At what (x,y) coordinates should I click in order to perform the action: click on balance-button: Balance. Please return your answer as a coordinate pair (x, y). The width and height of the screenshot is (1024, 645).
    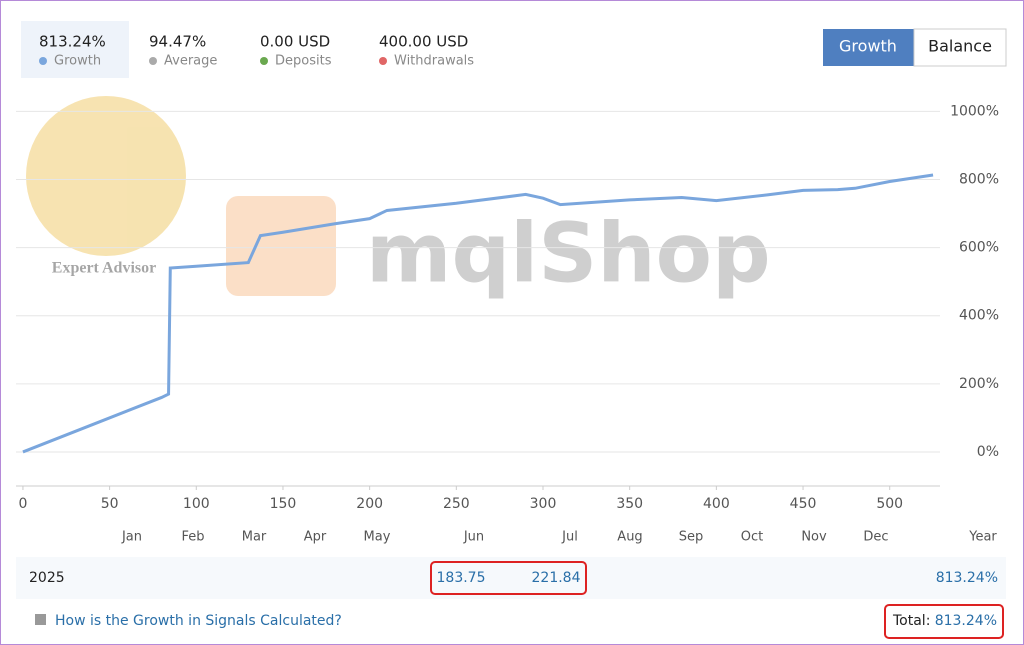
    Looking at the image, I should click on (960, 46).